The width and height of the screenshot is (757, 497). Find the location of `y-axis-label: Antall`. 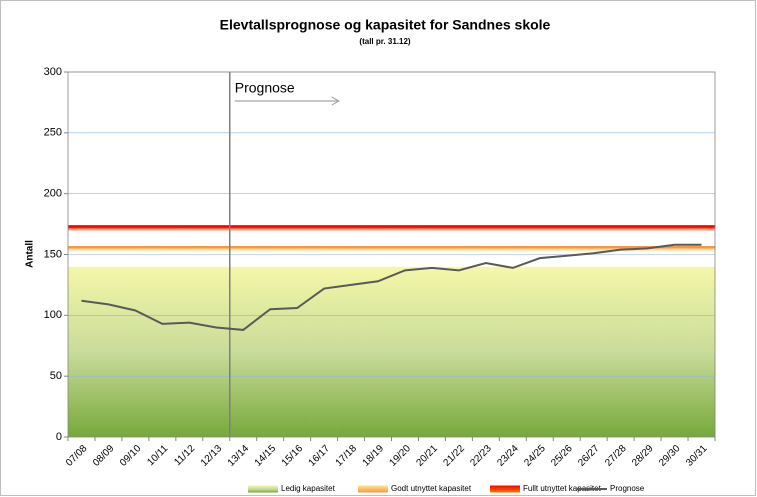

y-axis-label: Antall is located at coordinates (30, 254).